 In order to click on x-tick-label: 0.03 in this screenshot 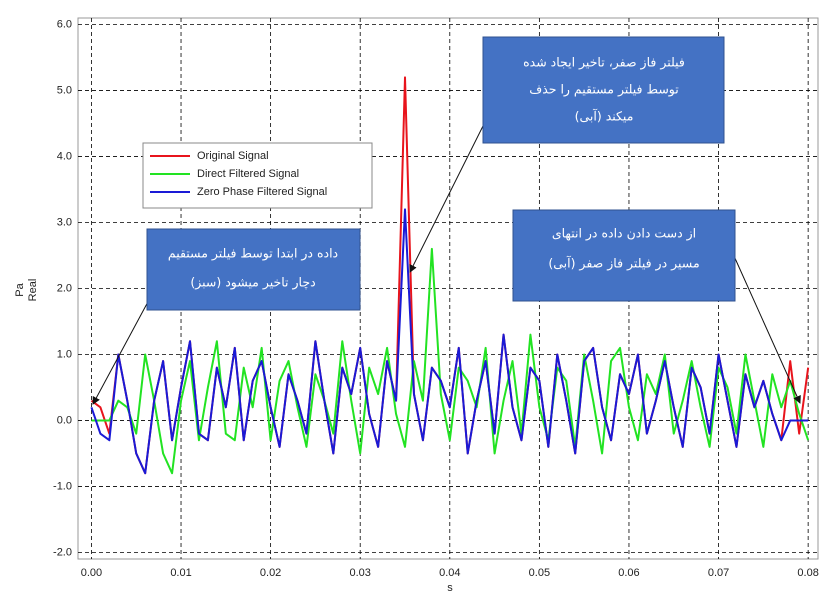, I will do `click(359, 573)`.